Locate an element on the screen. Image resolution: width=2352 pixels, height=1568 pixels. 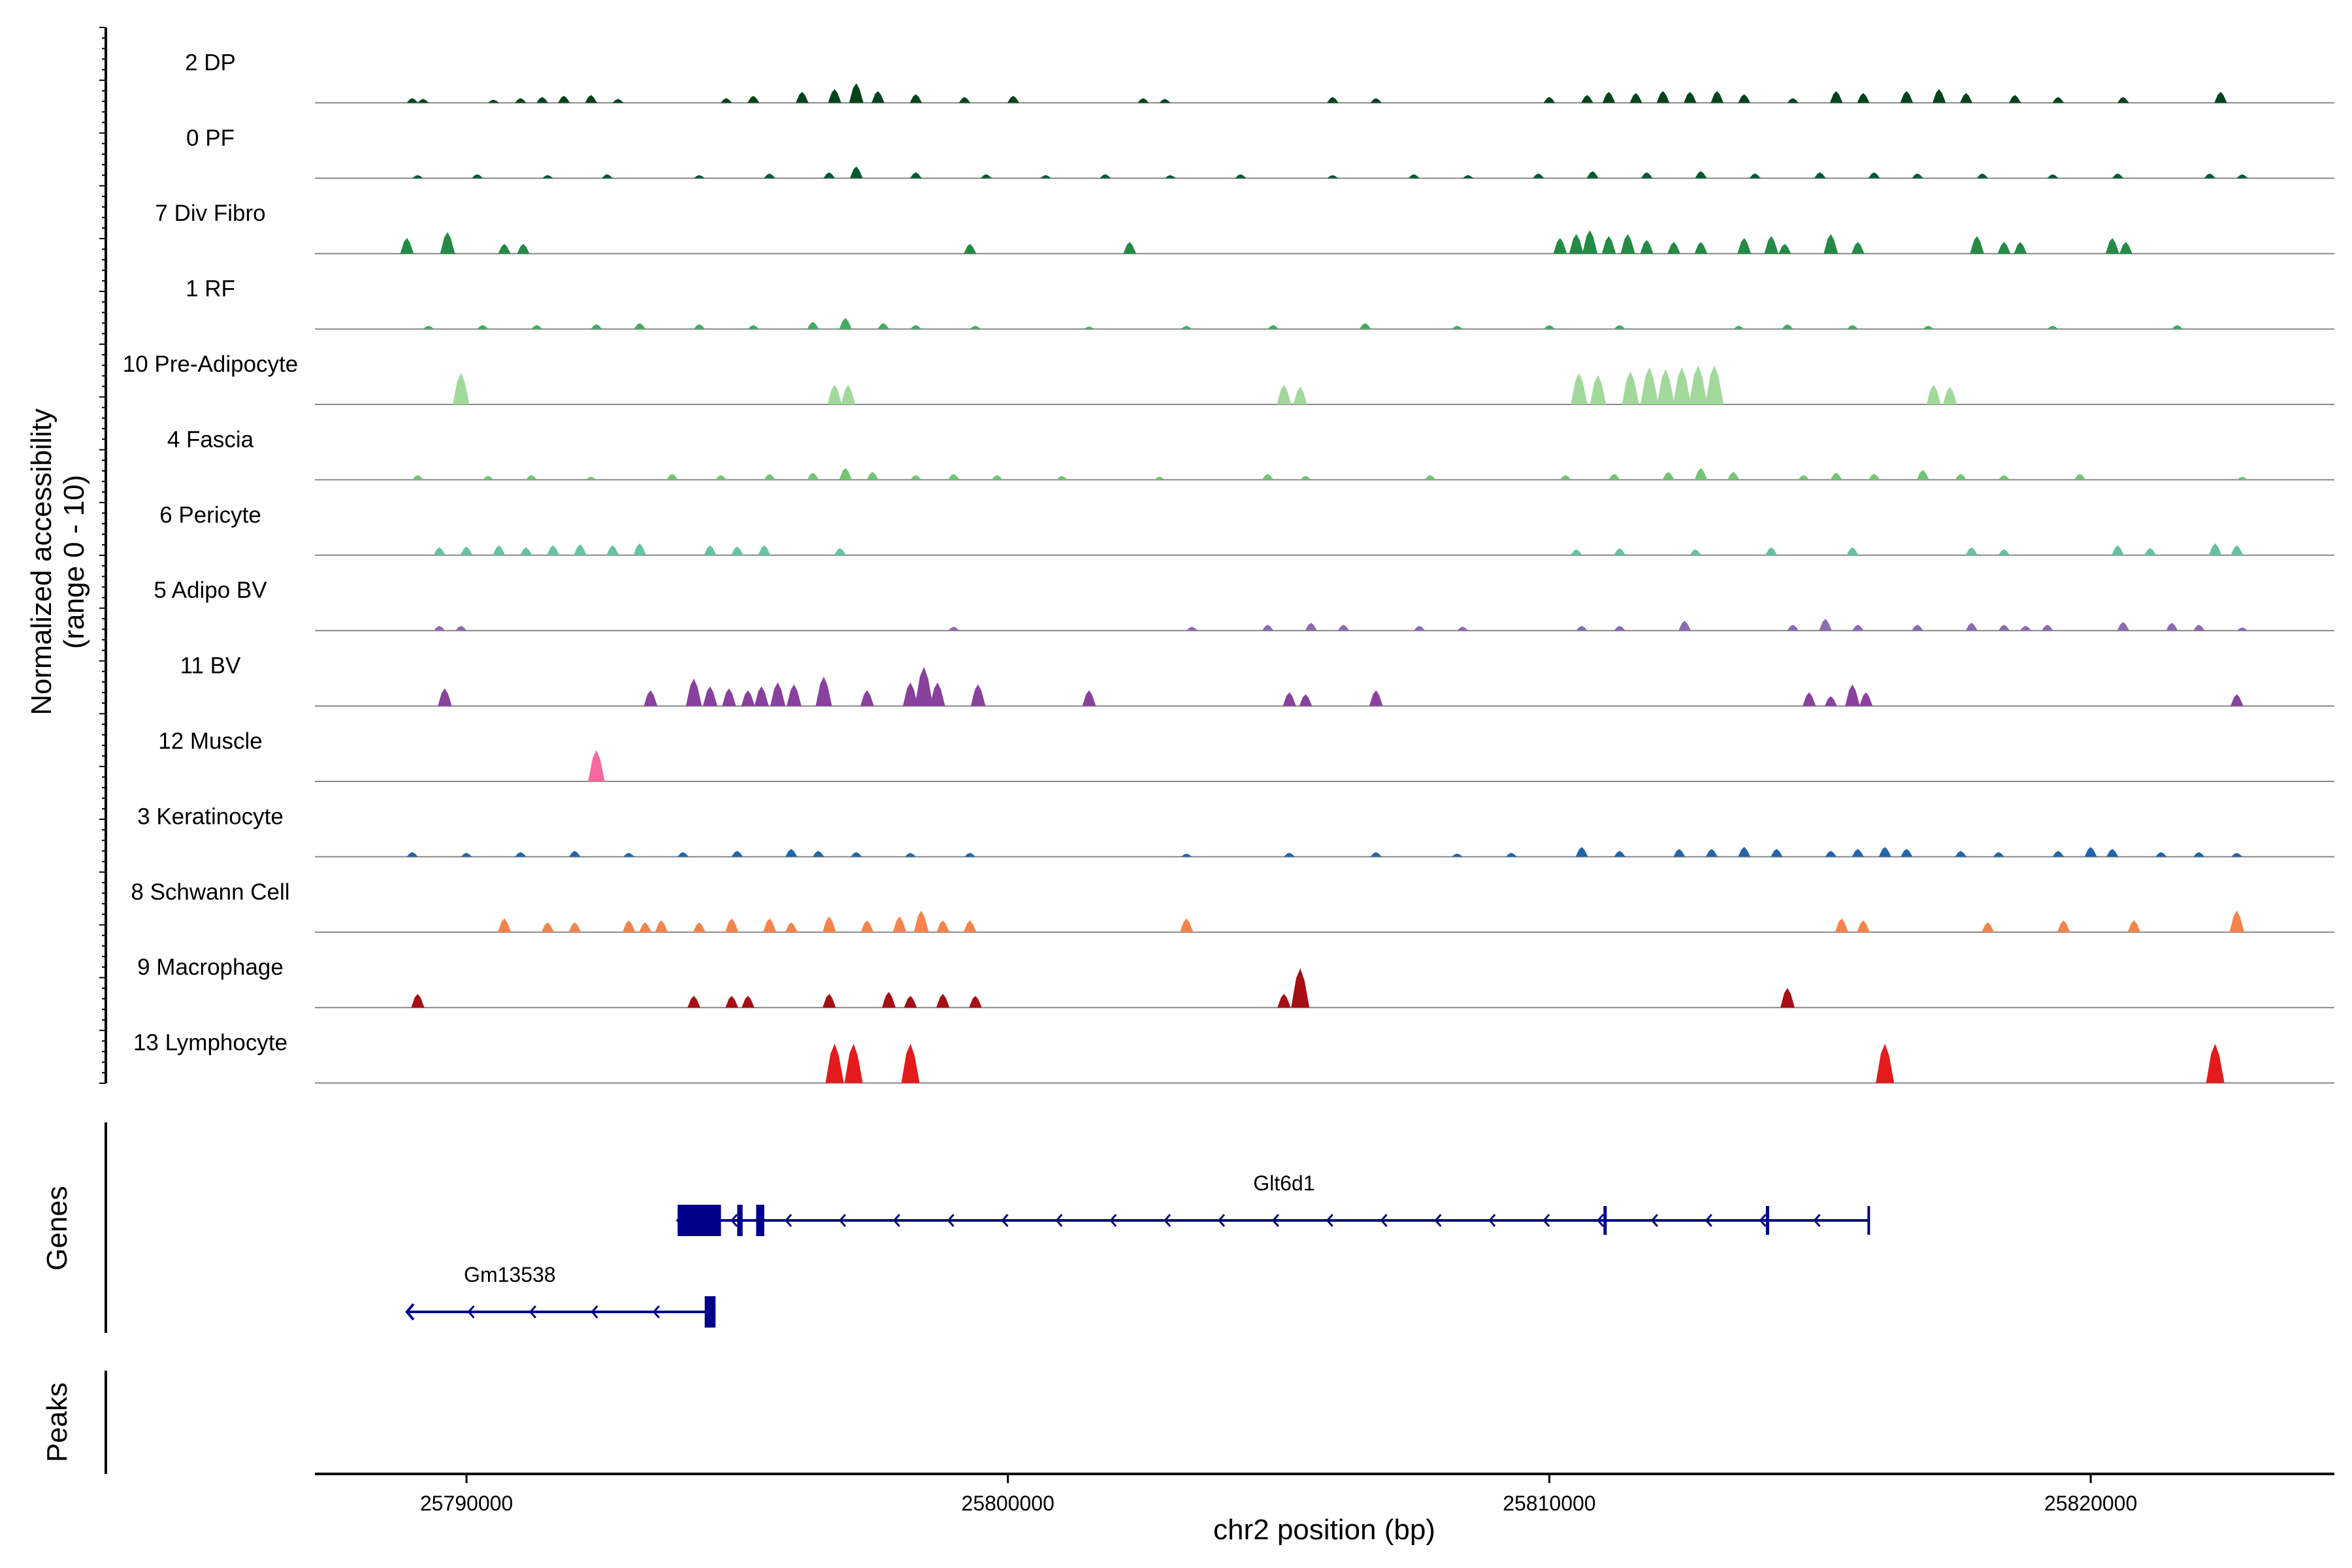
track-label: 12 Muscle is located at coordinates (210, 741).